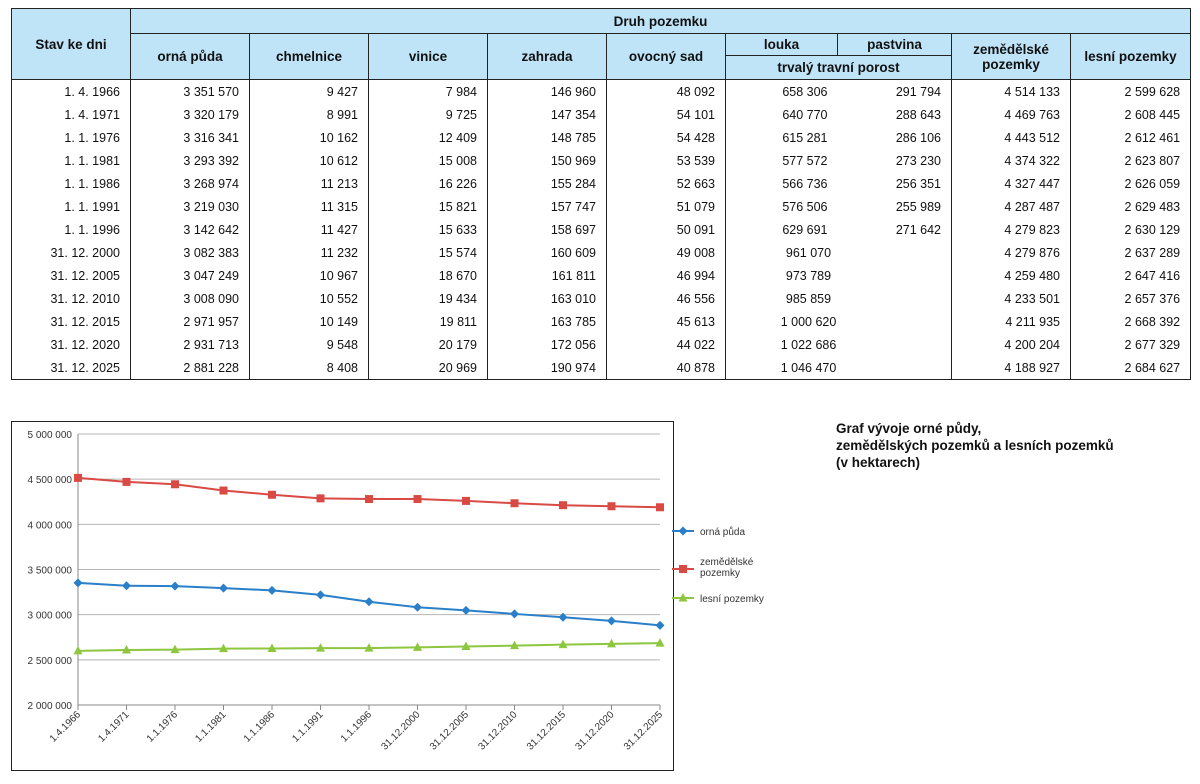 The image size is (1200, 784). Describe the element at coordinates (1011, 275) in the screenshot. I see `cell-zemedelske: 4 259 480` at that location.